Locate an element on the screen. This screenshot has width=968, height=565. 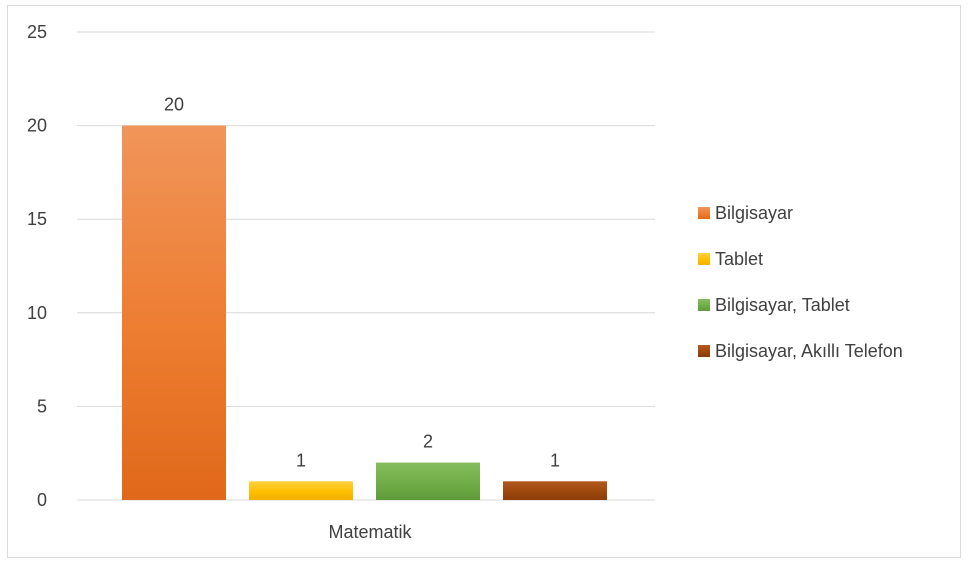
legend-item: Bilgisayar is located at coordinates (745, 213).